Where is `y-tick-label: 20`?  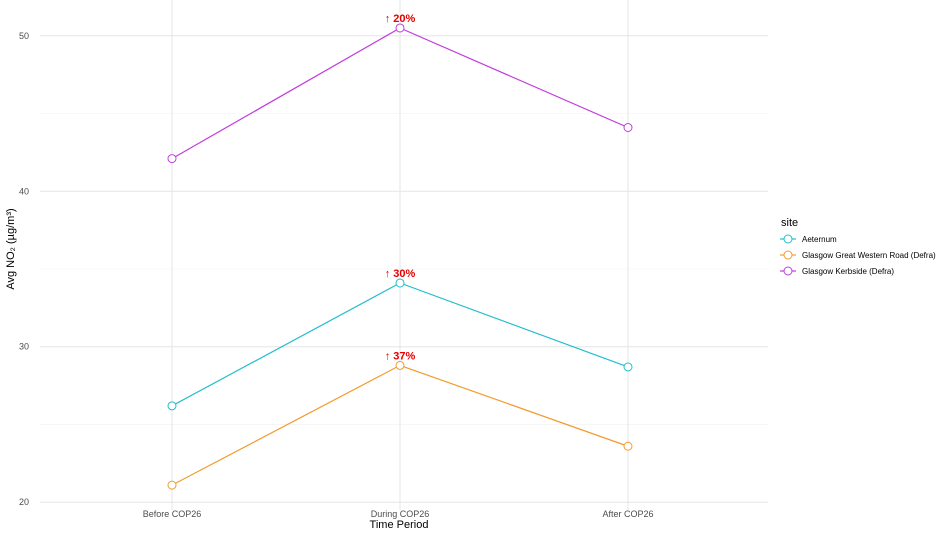 y-tick-label: 20 is located at coordinates (24, 502).